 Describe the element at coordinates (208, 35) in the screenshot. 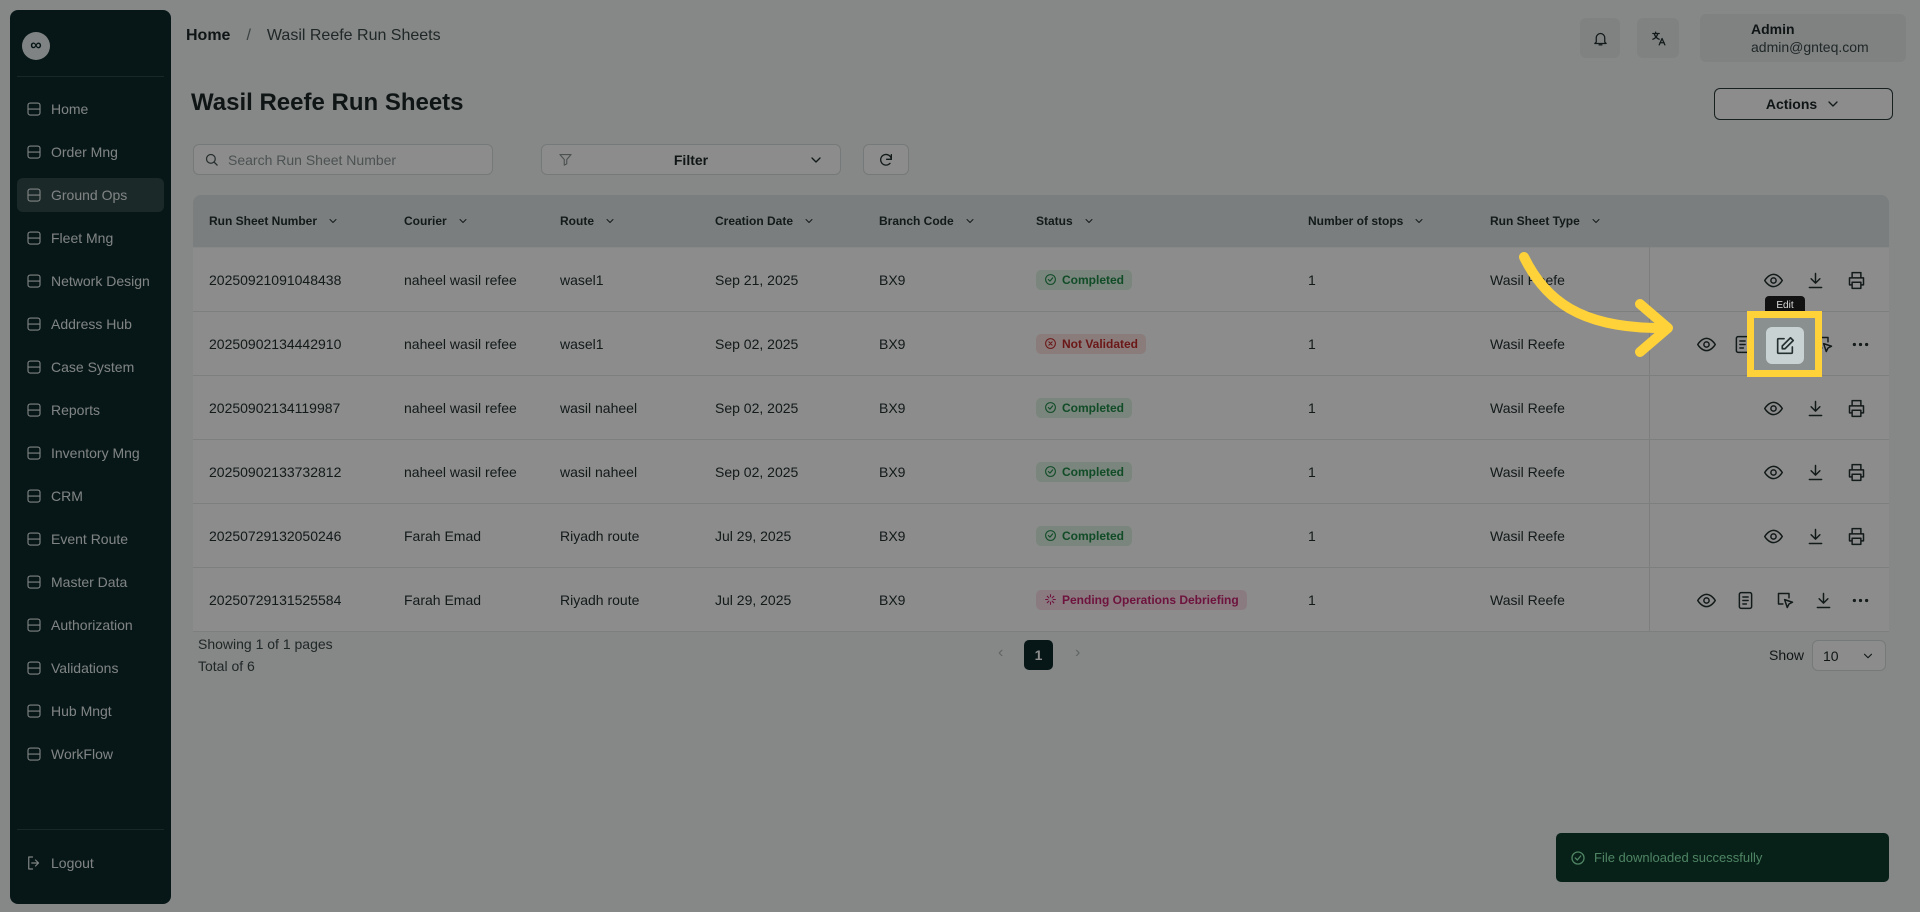

I see `breadcrumb-link: Home` at that location.